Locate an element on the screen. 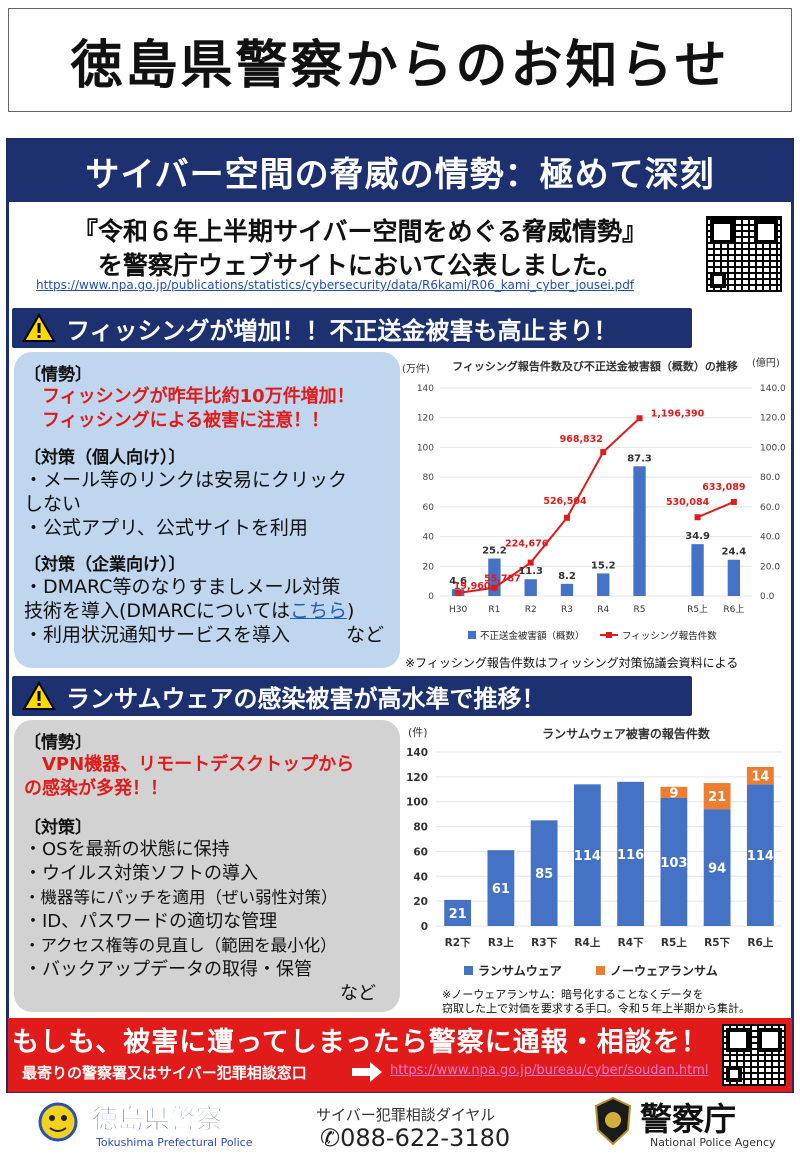 This screenshot has width=800, height=1156. threat-banner: サイバー空間の脅威の情勢：極めて深刻 is located at coordinates (400, 171).